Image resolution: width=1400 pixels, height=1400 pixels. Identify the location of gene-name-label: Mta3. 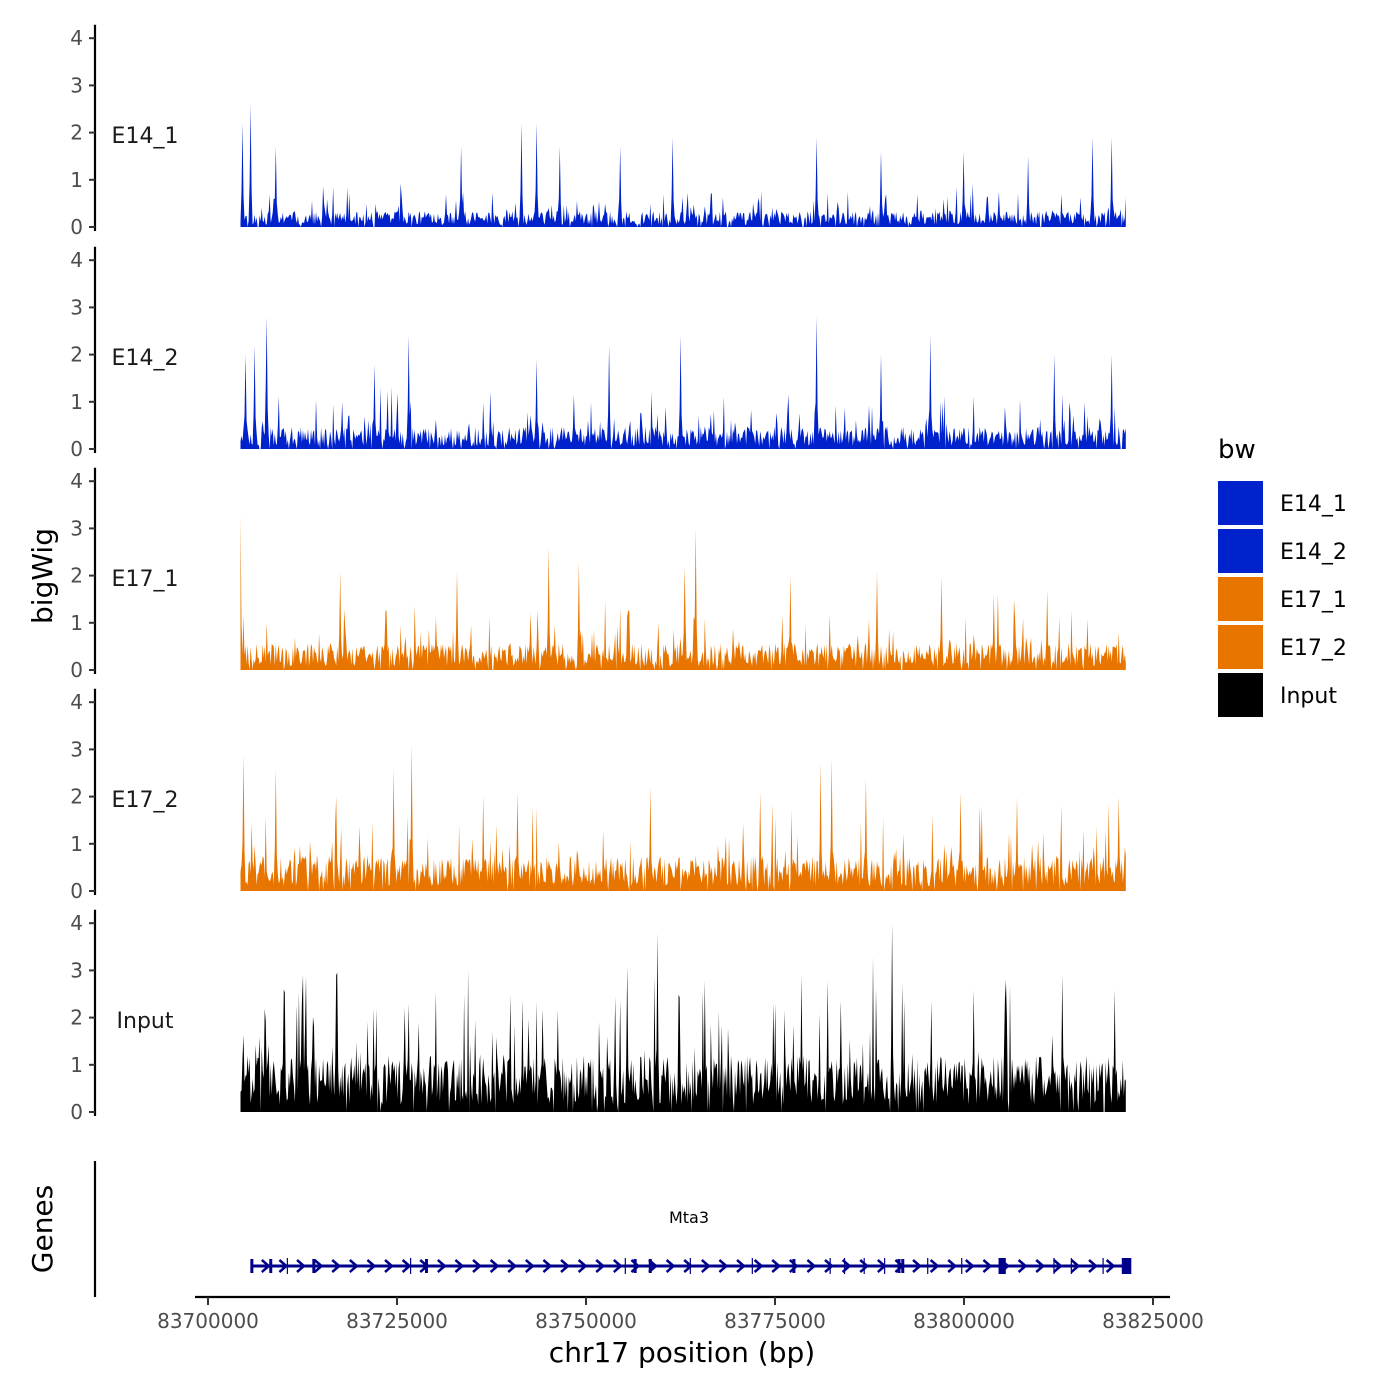
(689, 1217).